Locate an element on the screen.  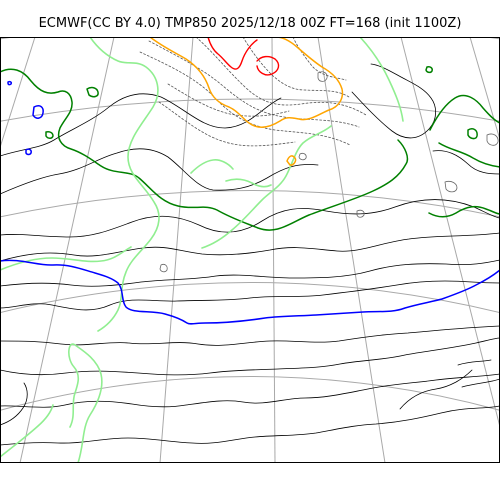
orange-isotherm is located at coordinates (246, 101).